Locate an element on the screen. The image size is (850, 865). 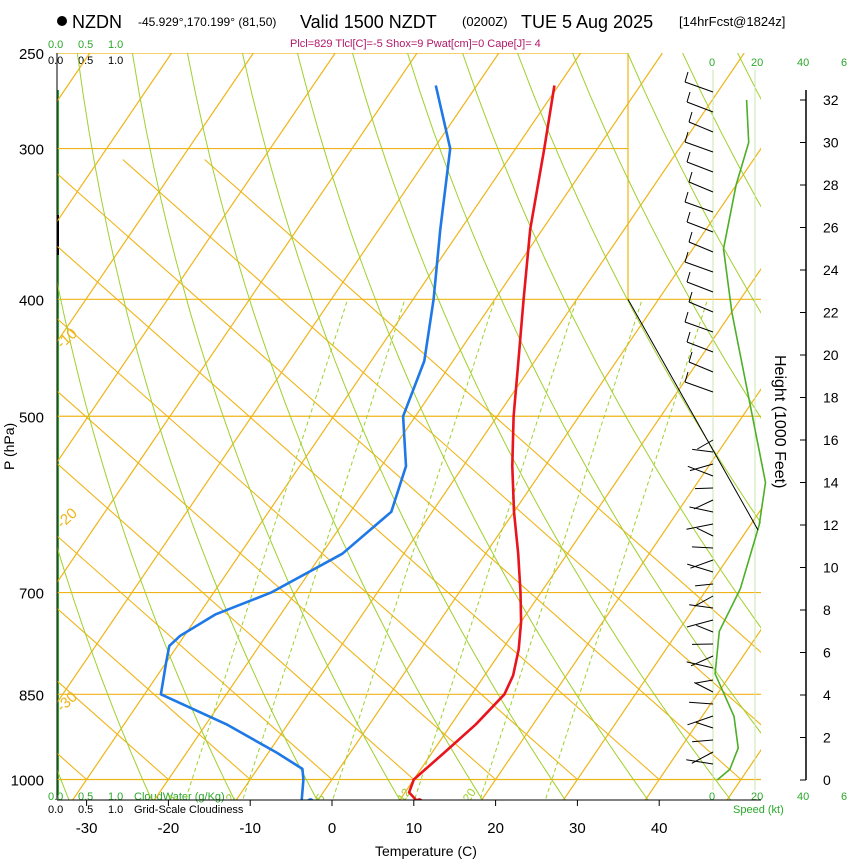
surface-dewpoint-marker is located at coordinates (310, 801).